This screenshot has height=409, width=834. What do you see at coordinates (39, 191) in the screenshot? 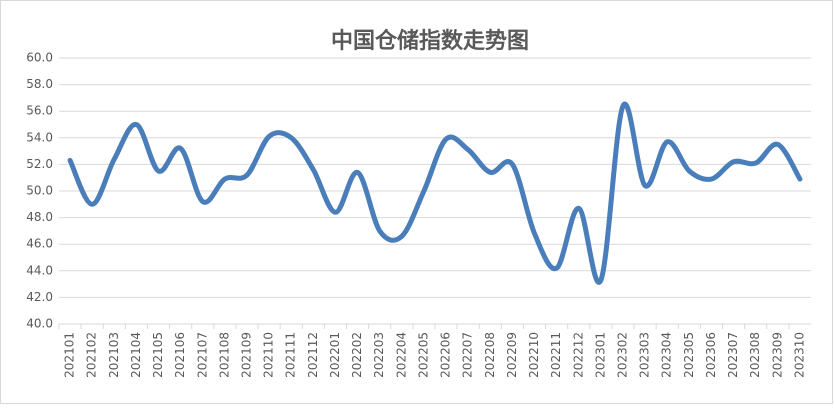
I see `y-tick-label: 50.0` at bounding box center [39, 191].